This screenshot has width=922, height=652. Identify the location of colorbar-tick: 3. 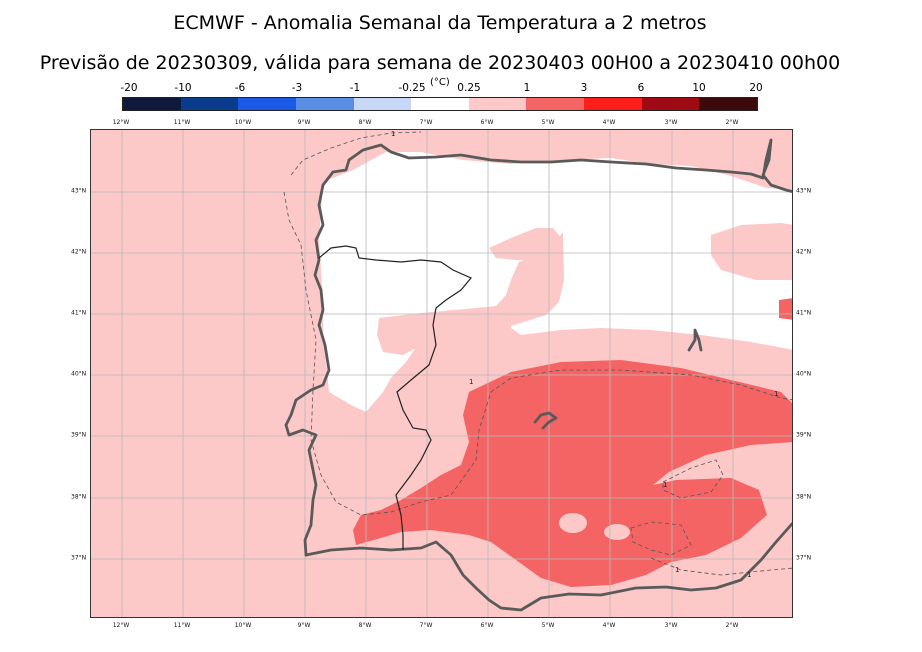
(584, 88).